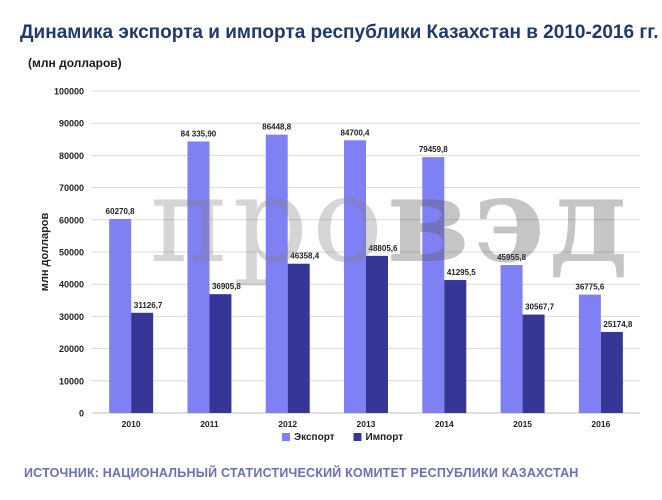 This screenshot has width=662, height=500. I want to click on x-tick-label: 2016, so click(600, 424).